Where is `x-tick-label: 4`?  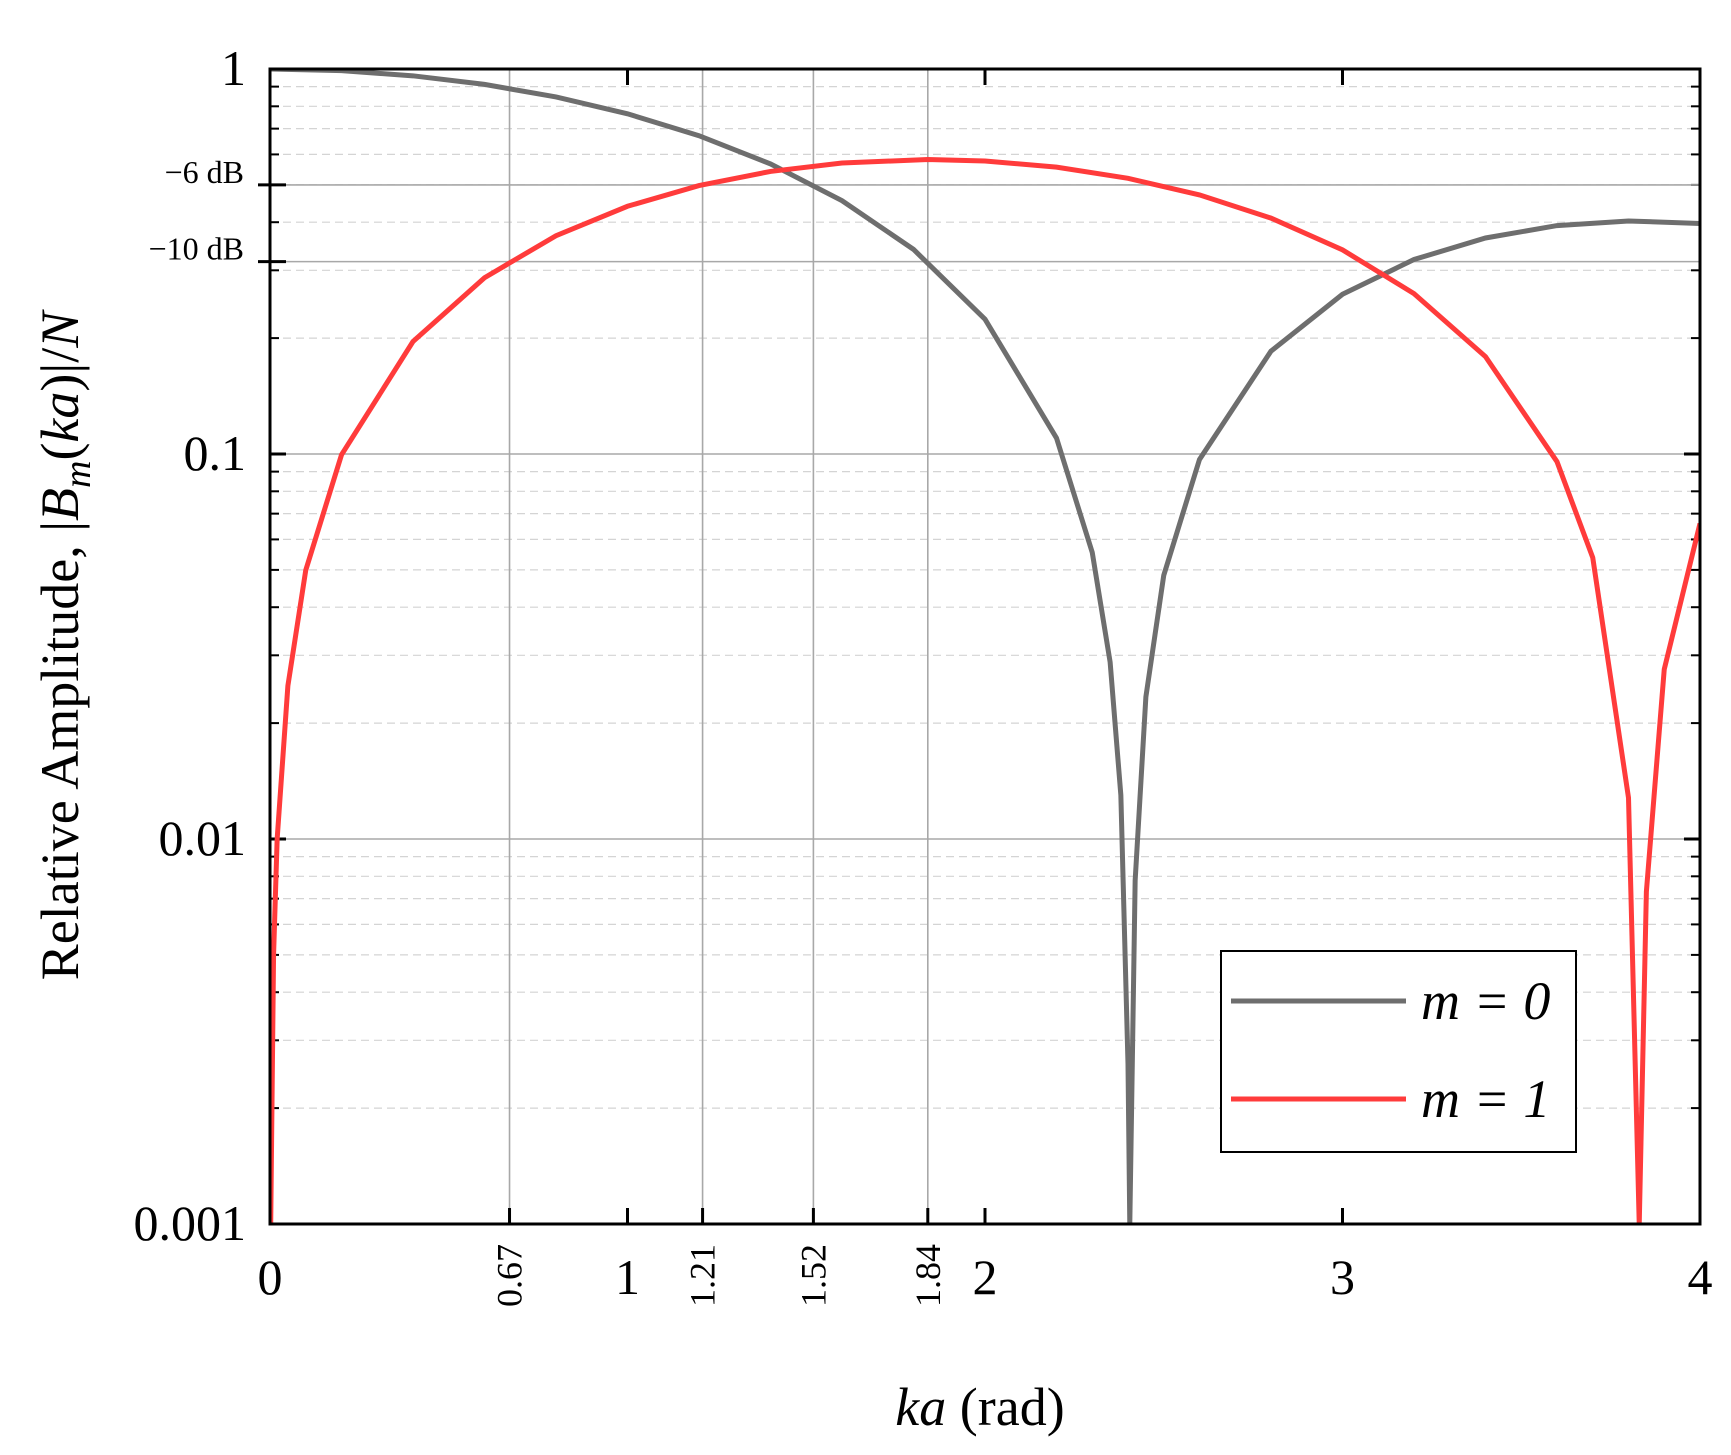 x-tick-label: 4 is located at coordinates (1700, 1277).